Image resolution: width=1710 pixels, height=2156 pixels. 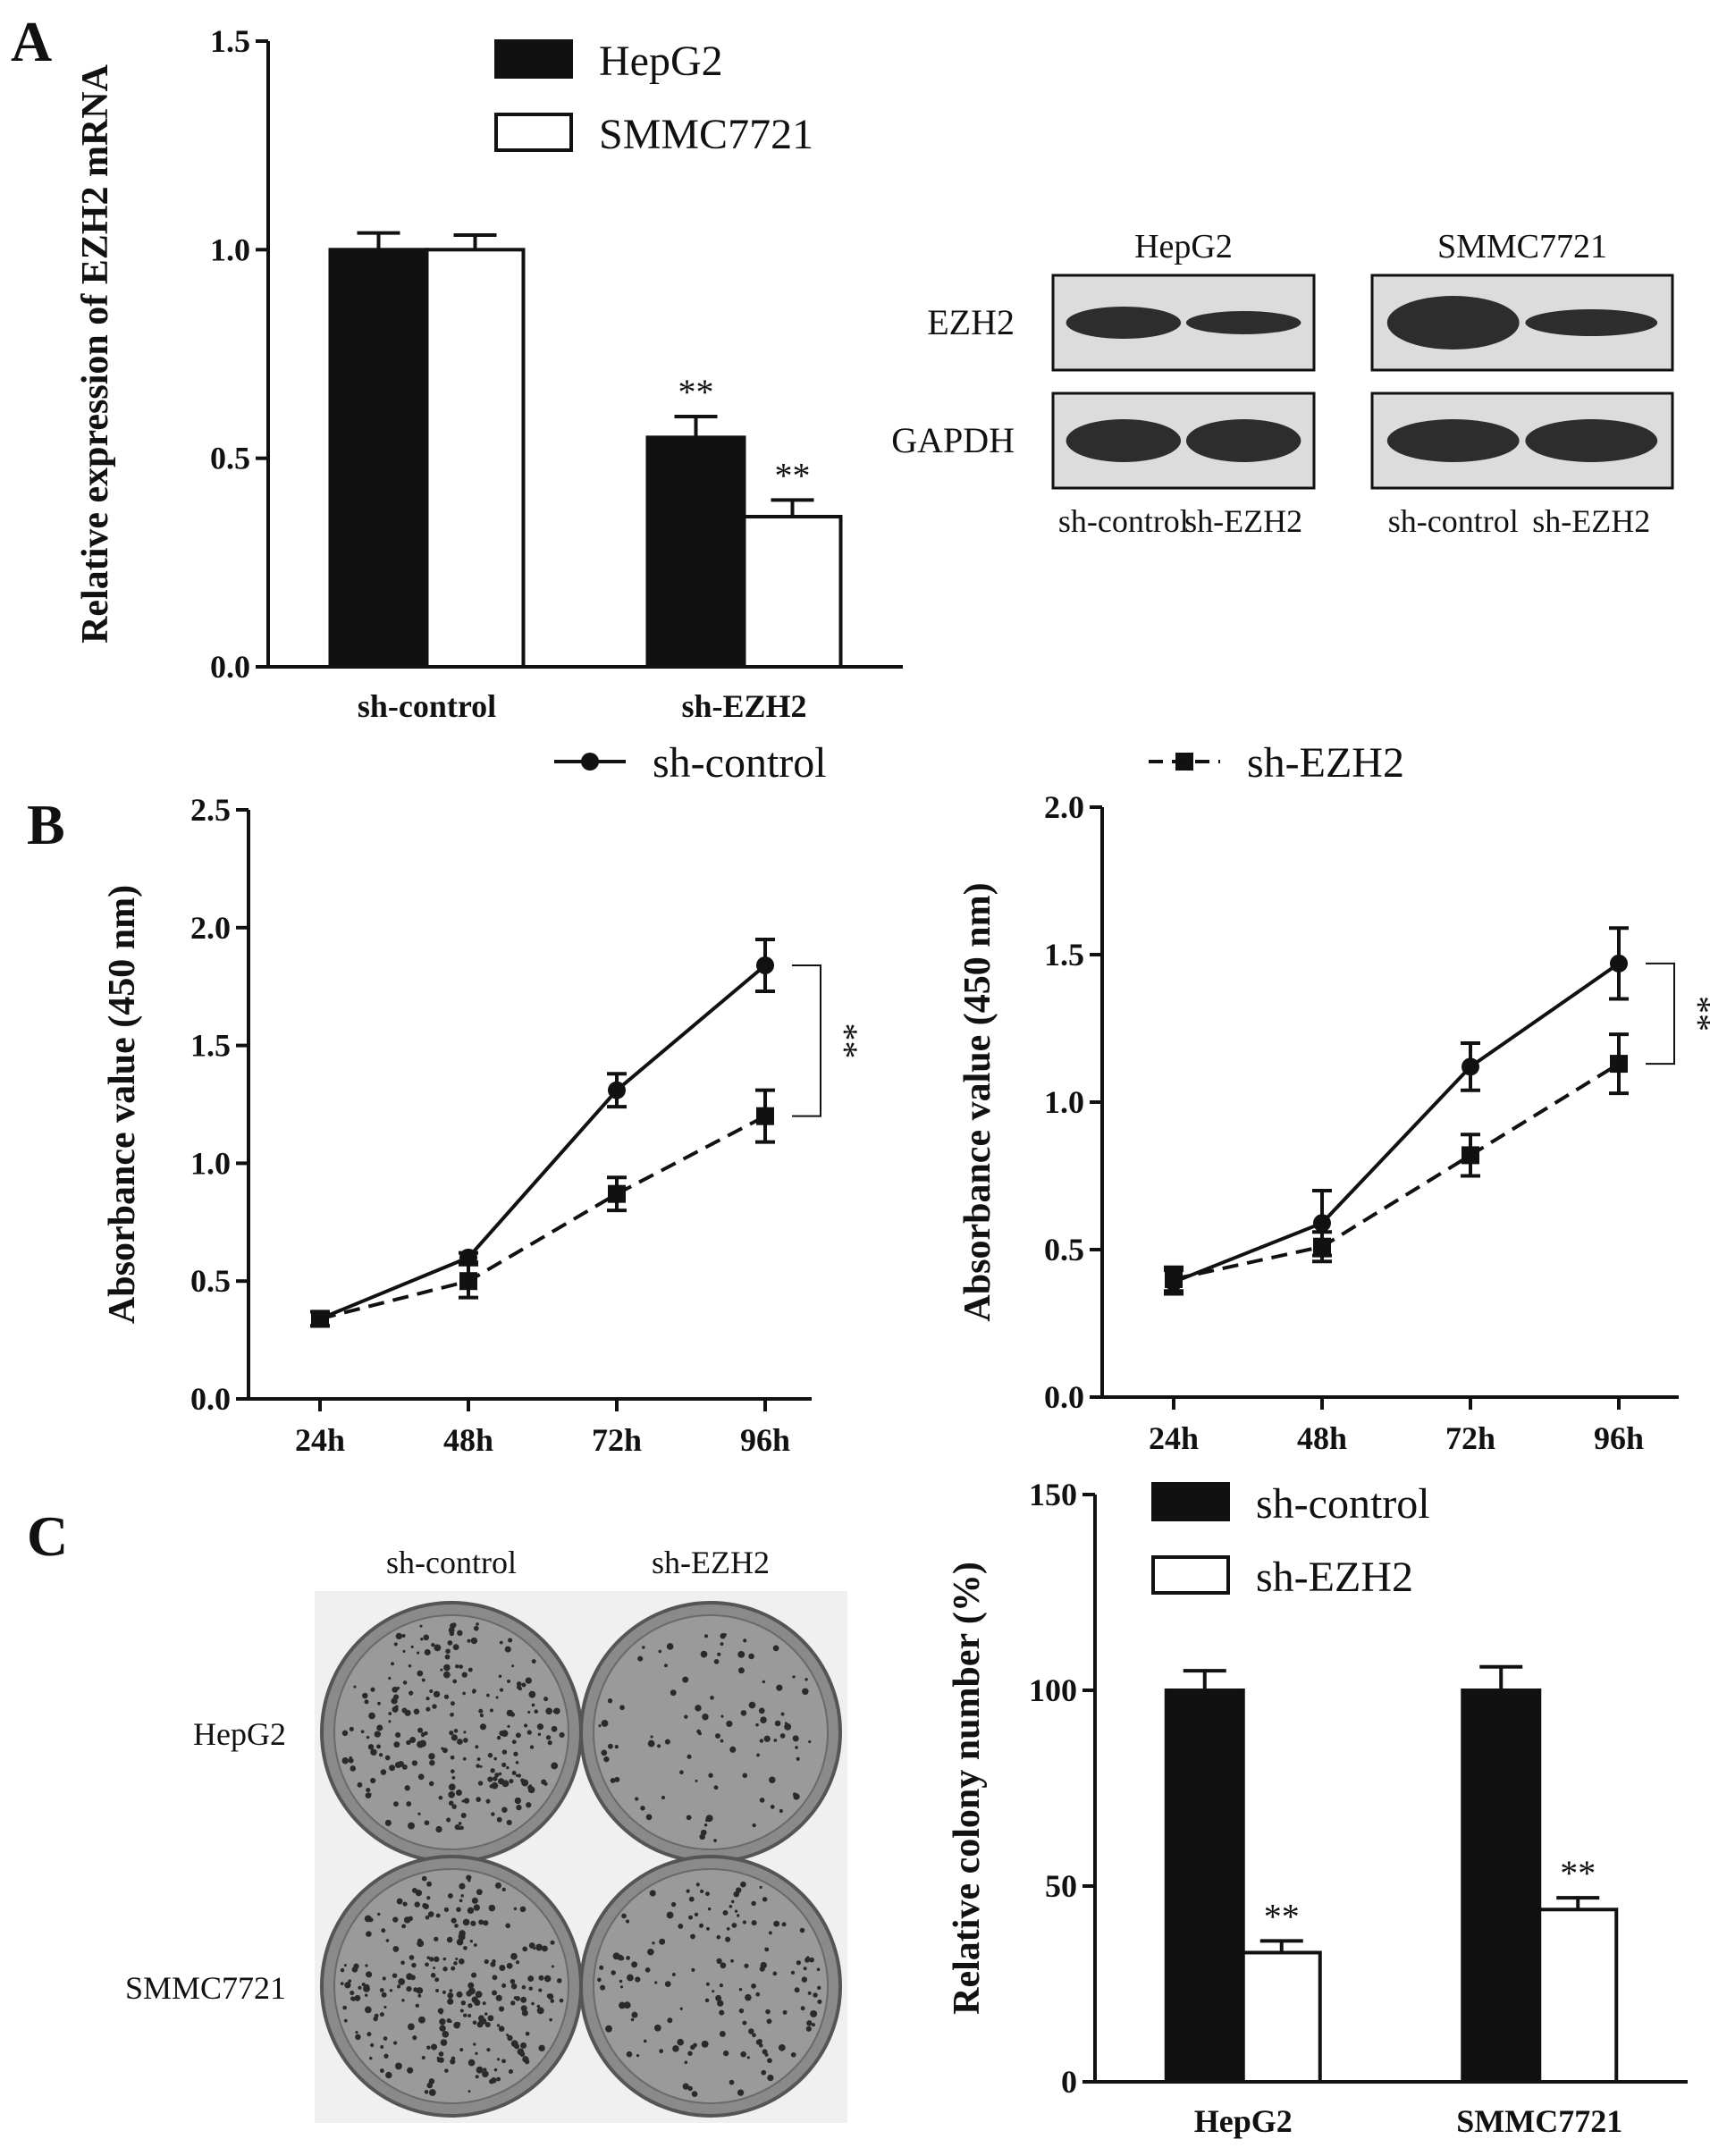 What do you see at coordinates (971, 322) in the screenshot?
I see `blot-row-label: EZH2` at bounding box center [971, 322].